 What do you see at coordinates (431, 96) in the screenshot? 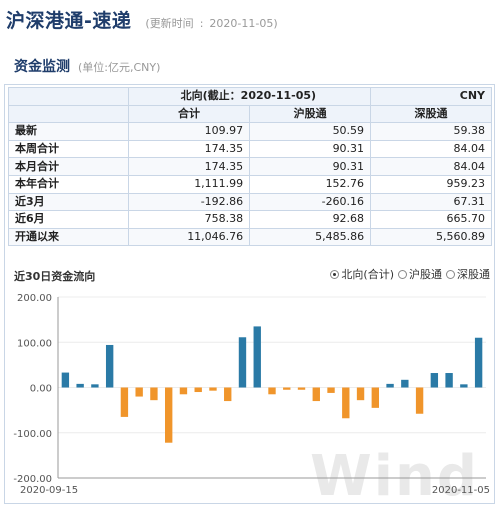
I see `table-currency: CNY` at bounding box center [431, 96].